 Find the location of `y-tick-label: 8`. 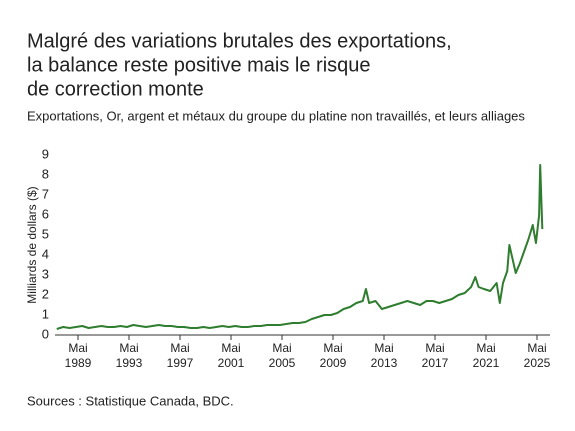

y-tick-label: 8 is located at coordinates (45, 173).